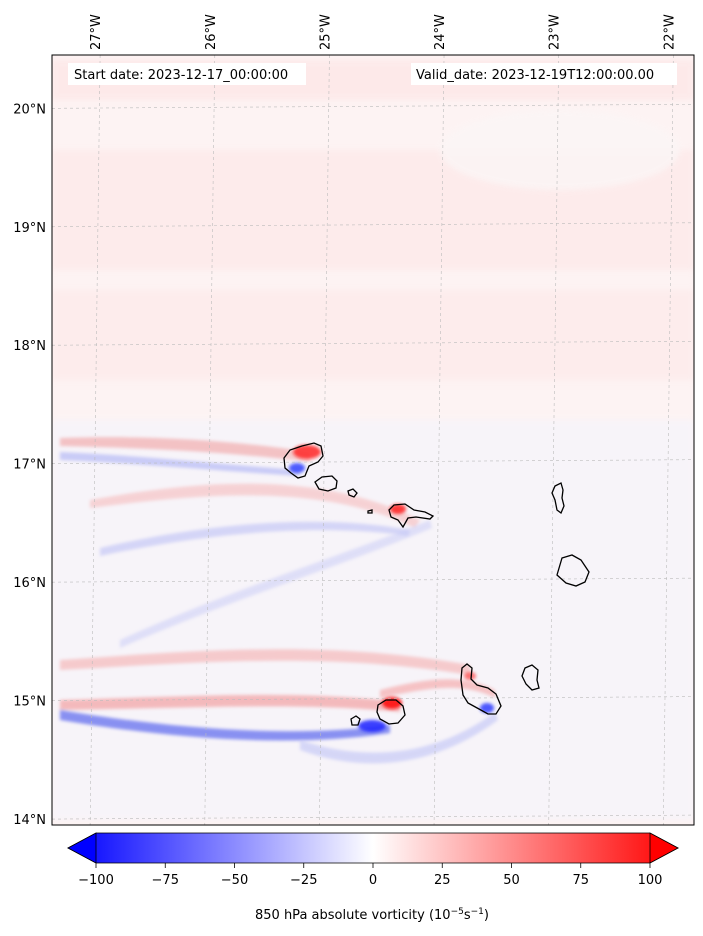  Describe the element at coordinates (303, 460) in the screenshot. I see `island-santo-antao` at that location.